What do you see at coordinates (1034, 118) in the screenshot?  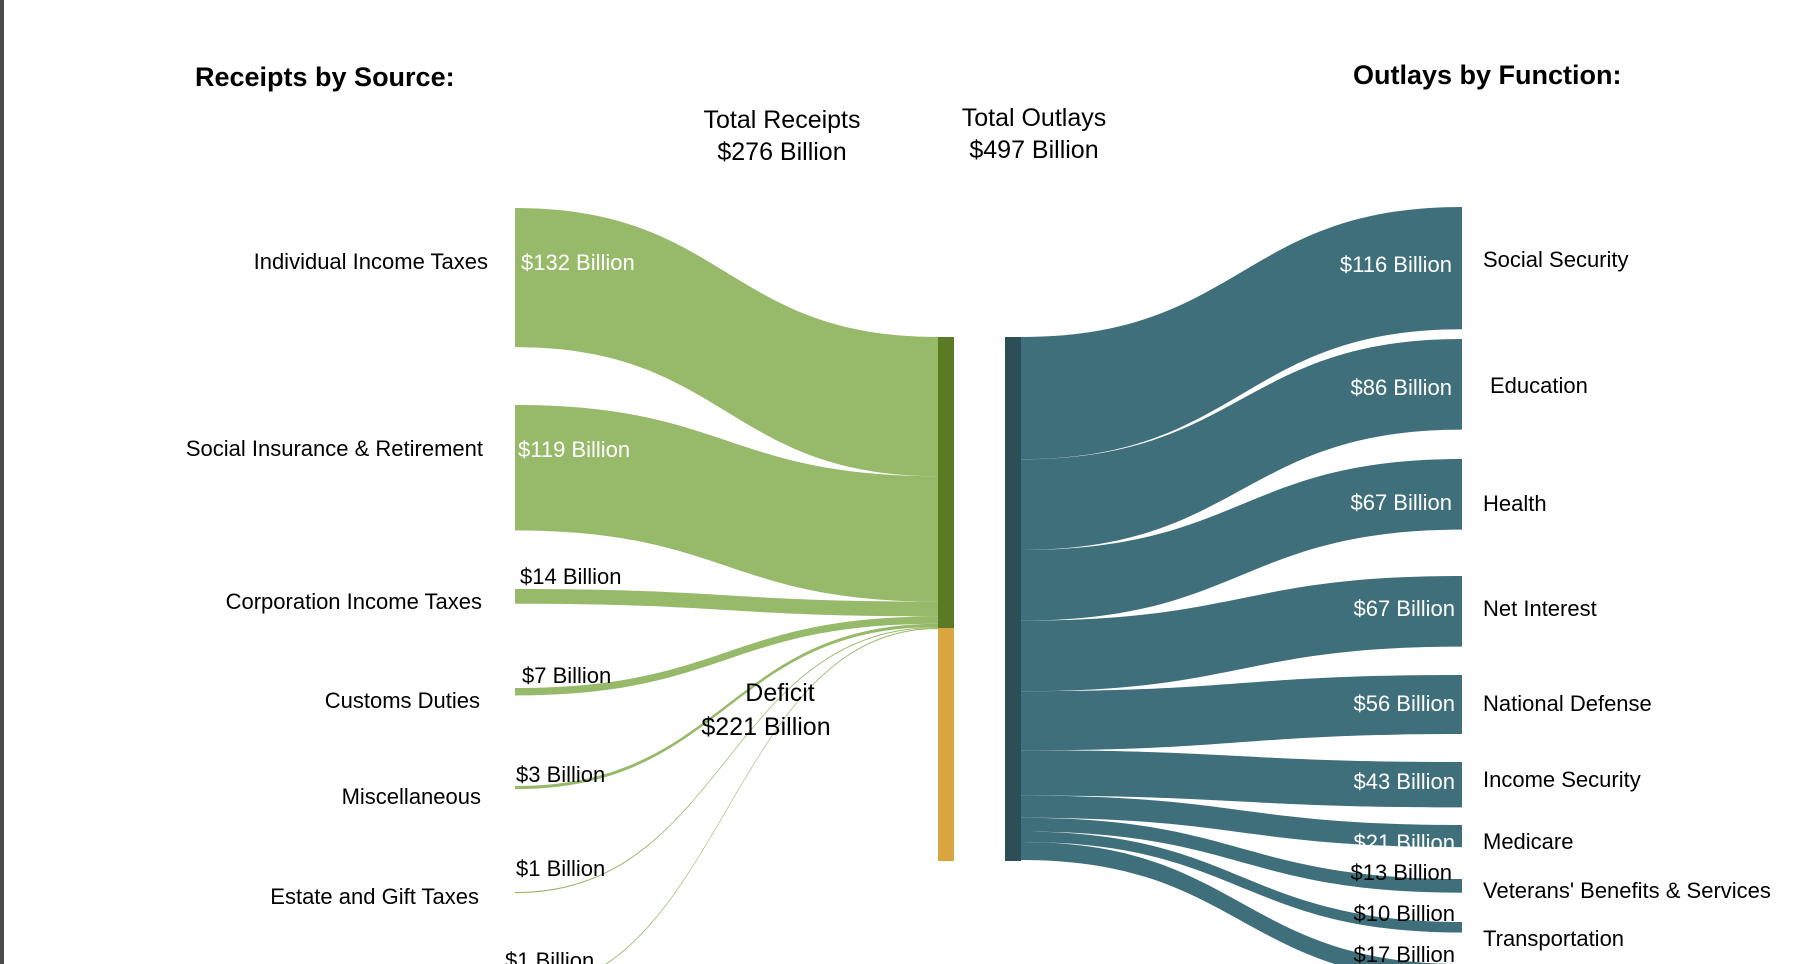 I see `total-outlays-label: Total Outlays` at bounding box center [1034, 118].